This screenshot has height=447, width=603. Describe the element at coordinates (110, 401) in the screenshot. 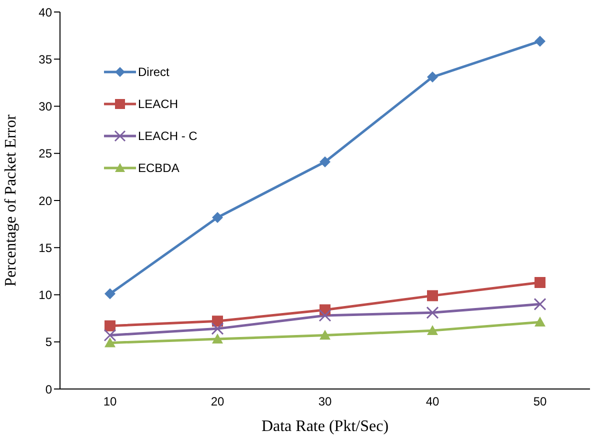

I see `x-tick-label: 10` at that location.